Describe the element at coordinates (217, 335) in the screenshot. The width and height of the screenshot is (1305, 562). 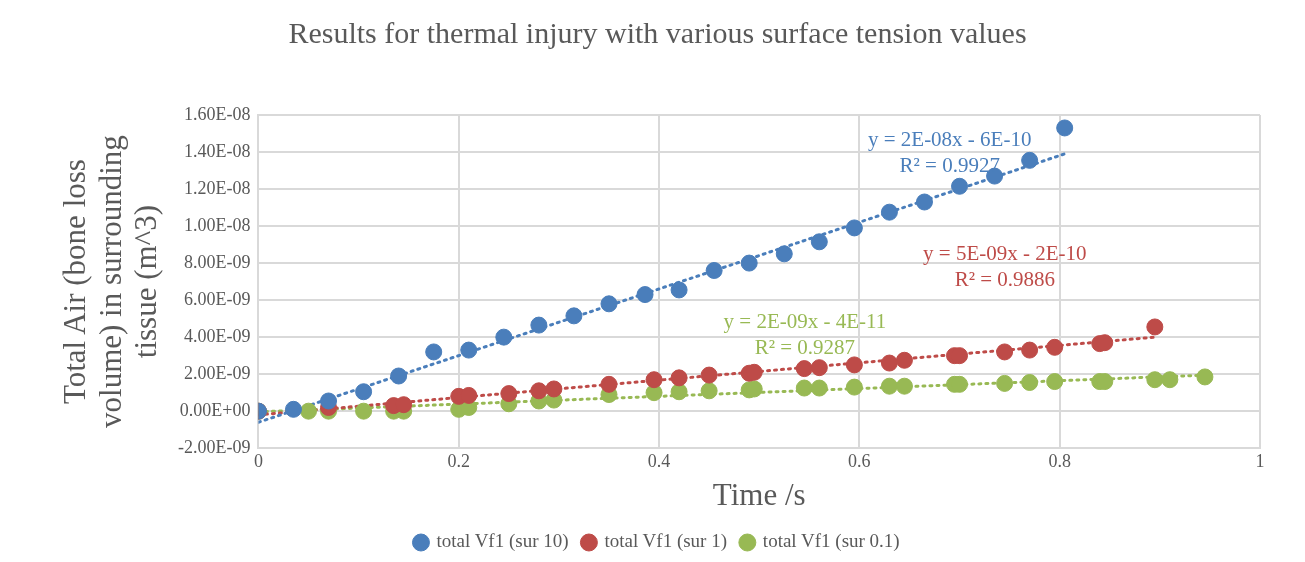
I see `y-tick-label: 4.00E-09` at that location.